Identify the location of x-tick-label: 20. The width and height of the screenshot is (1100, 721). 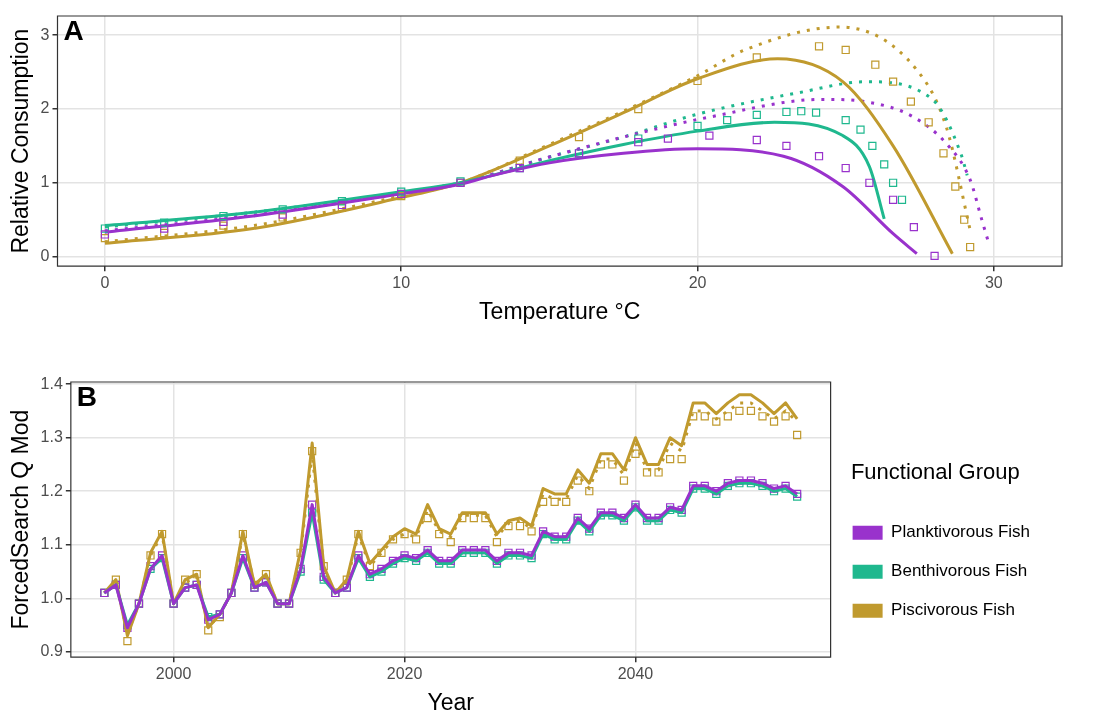
(697, 283).